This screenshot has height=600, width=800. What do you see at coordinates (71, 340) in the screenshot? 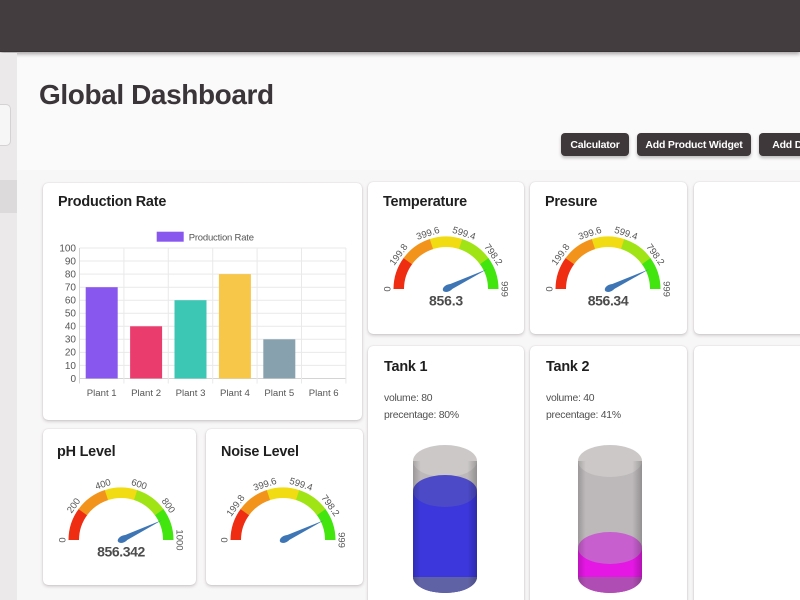
I see `svg-text: 30` at bounding box center [71, 340].